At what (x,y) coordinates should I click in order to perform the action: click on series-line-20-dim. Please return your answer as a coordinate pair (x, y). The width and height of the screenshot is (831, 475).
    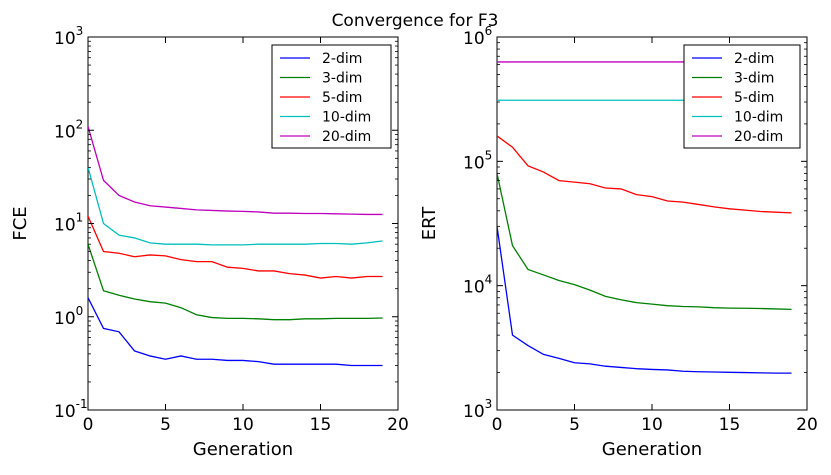
    Looking at the image, I should click on (235, 171).